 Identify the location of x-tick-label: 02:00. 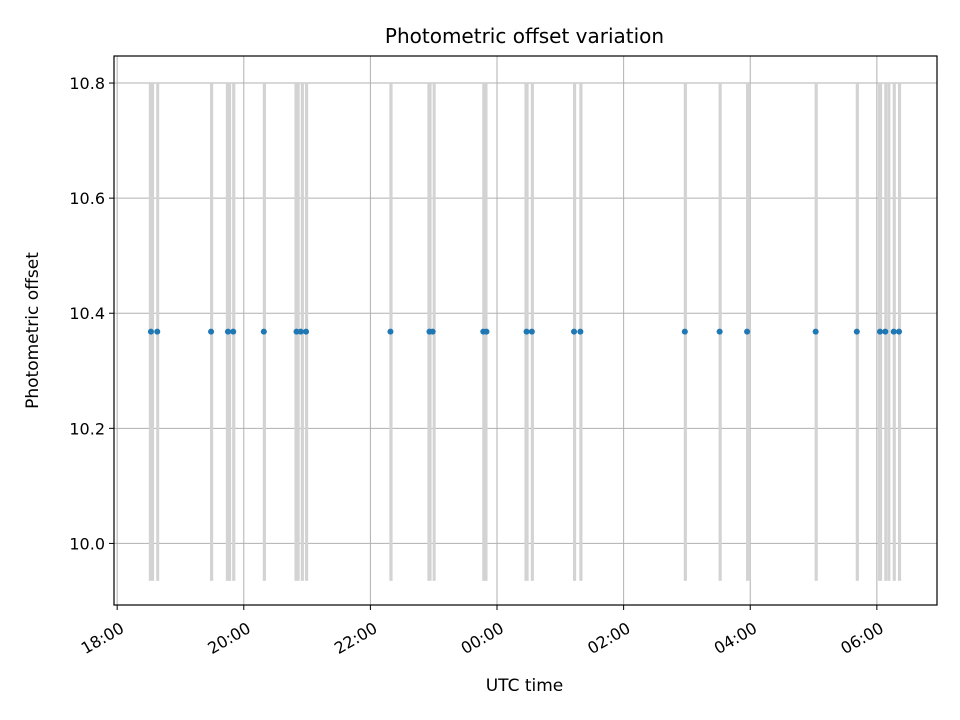
(608, 638).